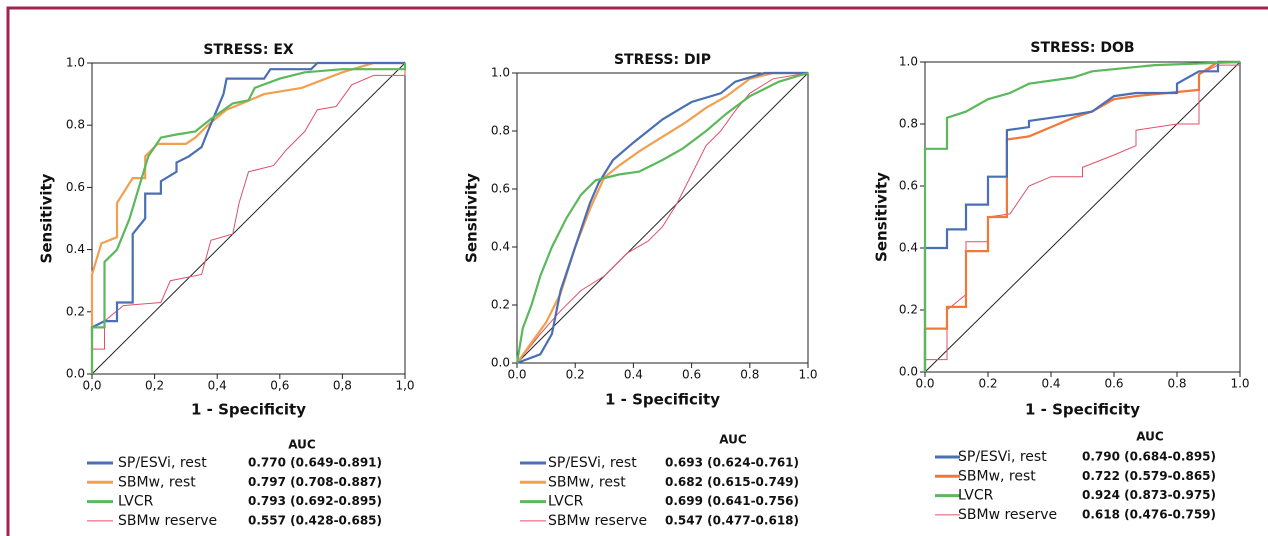  Describe the element at coordinates (404, 386) in the screenshot. I see `x-tick-label: 1,0` at that location.